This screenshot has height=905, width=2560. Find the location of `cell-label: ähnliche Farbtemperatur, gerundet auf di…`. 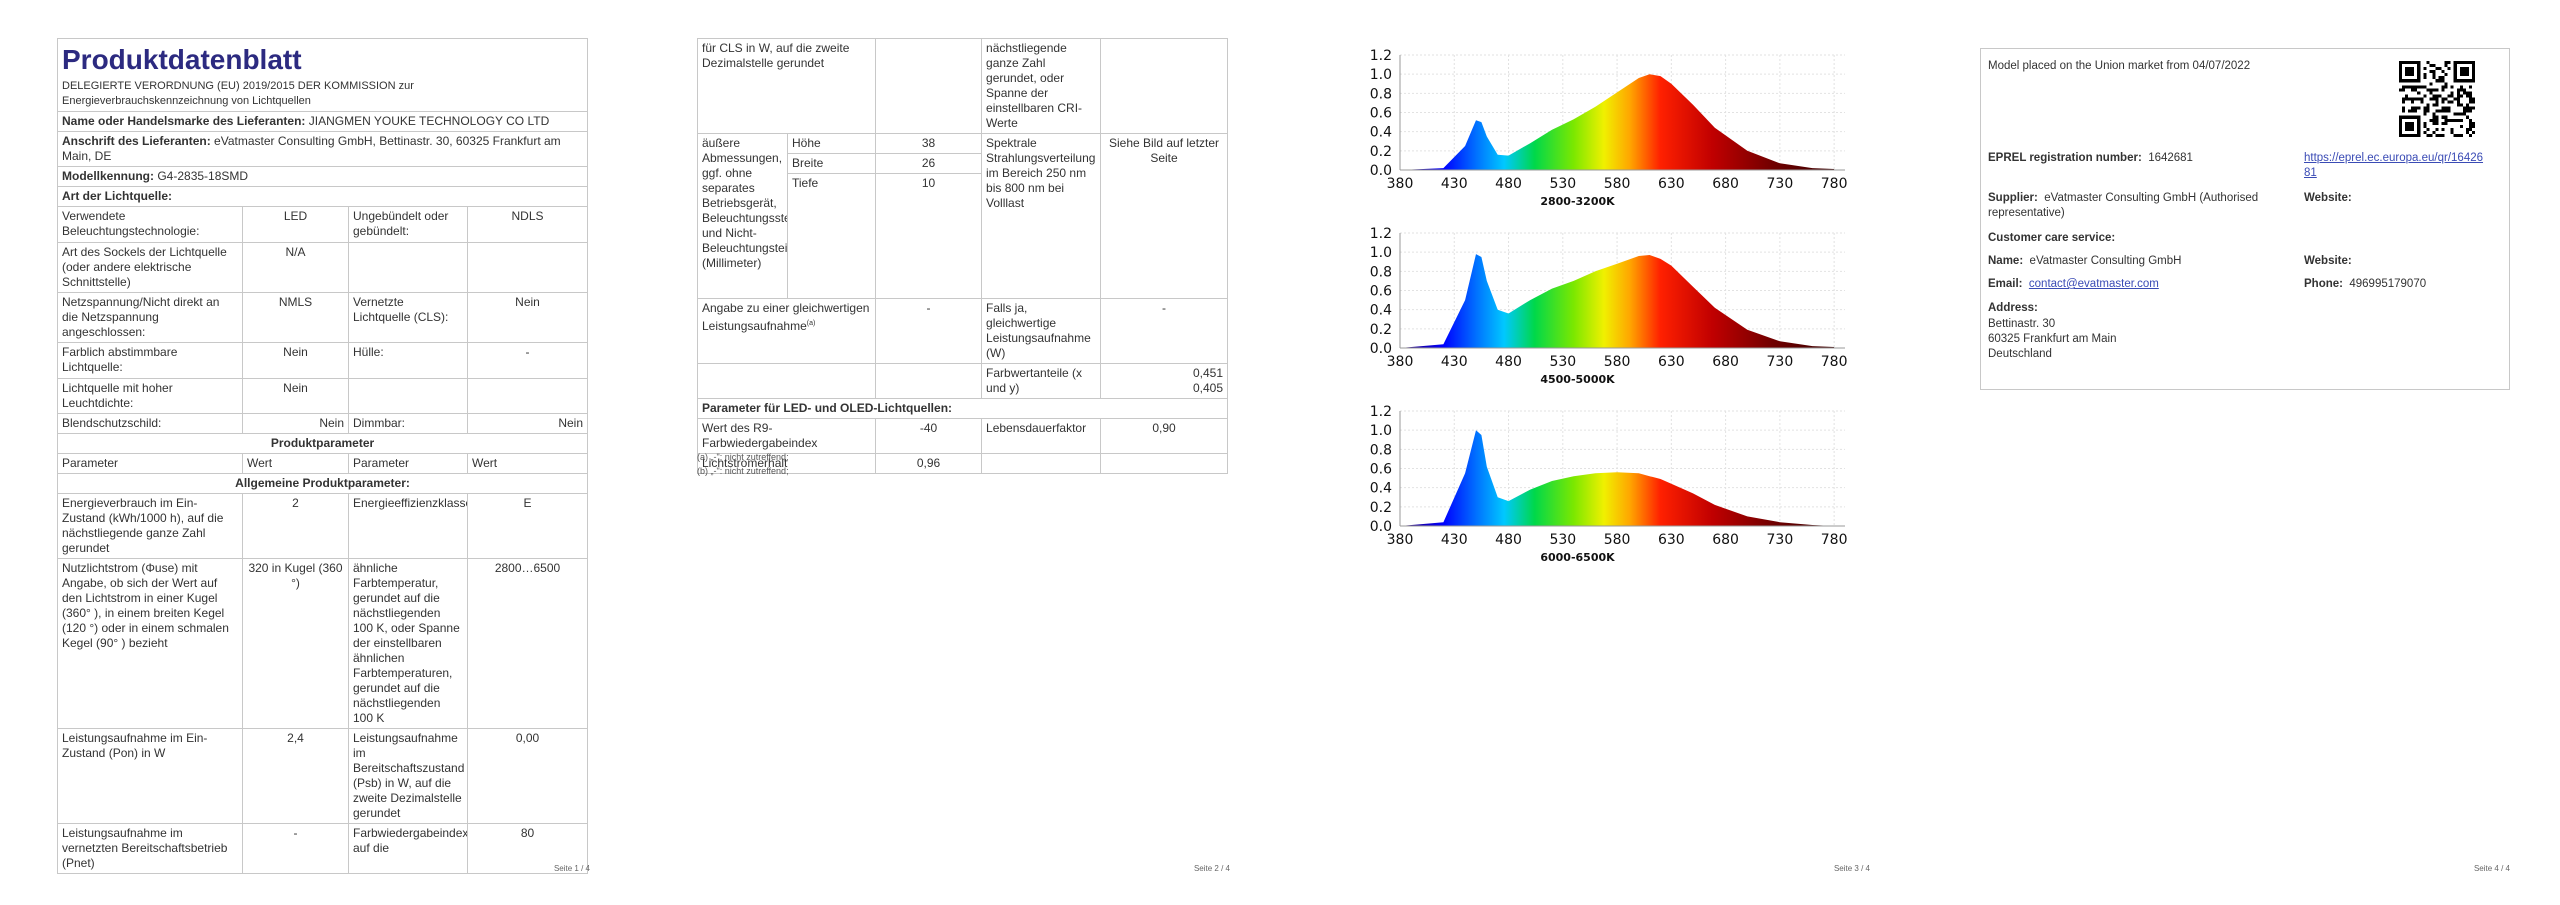

cell-label: ähnliche Farbtemperatur, gerundet auf di… is located at coordinates (408, 643).